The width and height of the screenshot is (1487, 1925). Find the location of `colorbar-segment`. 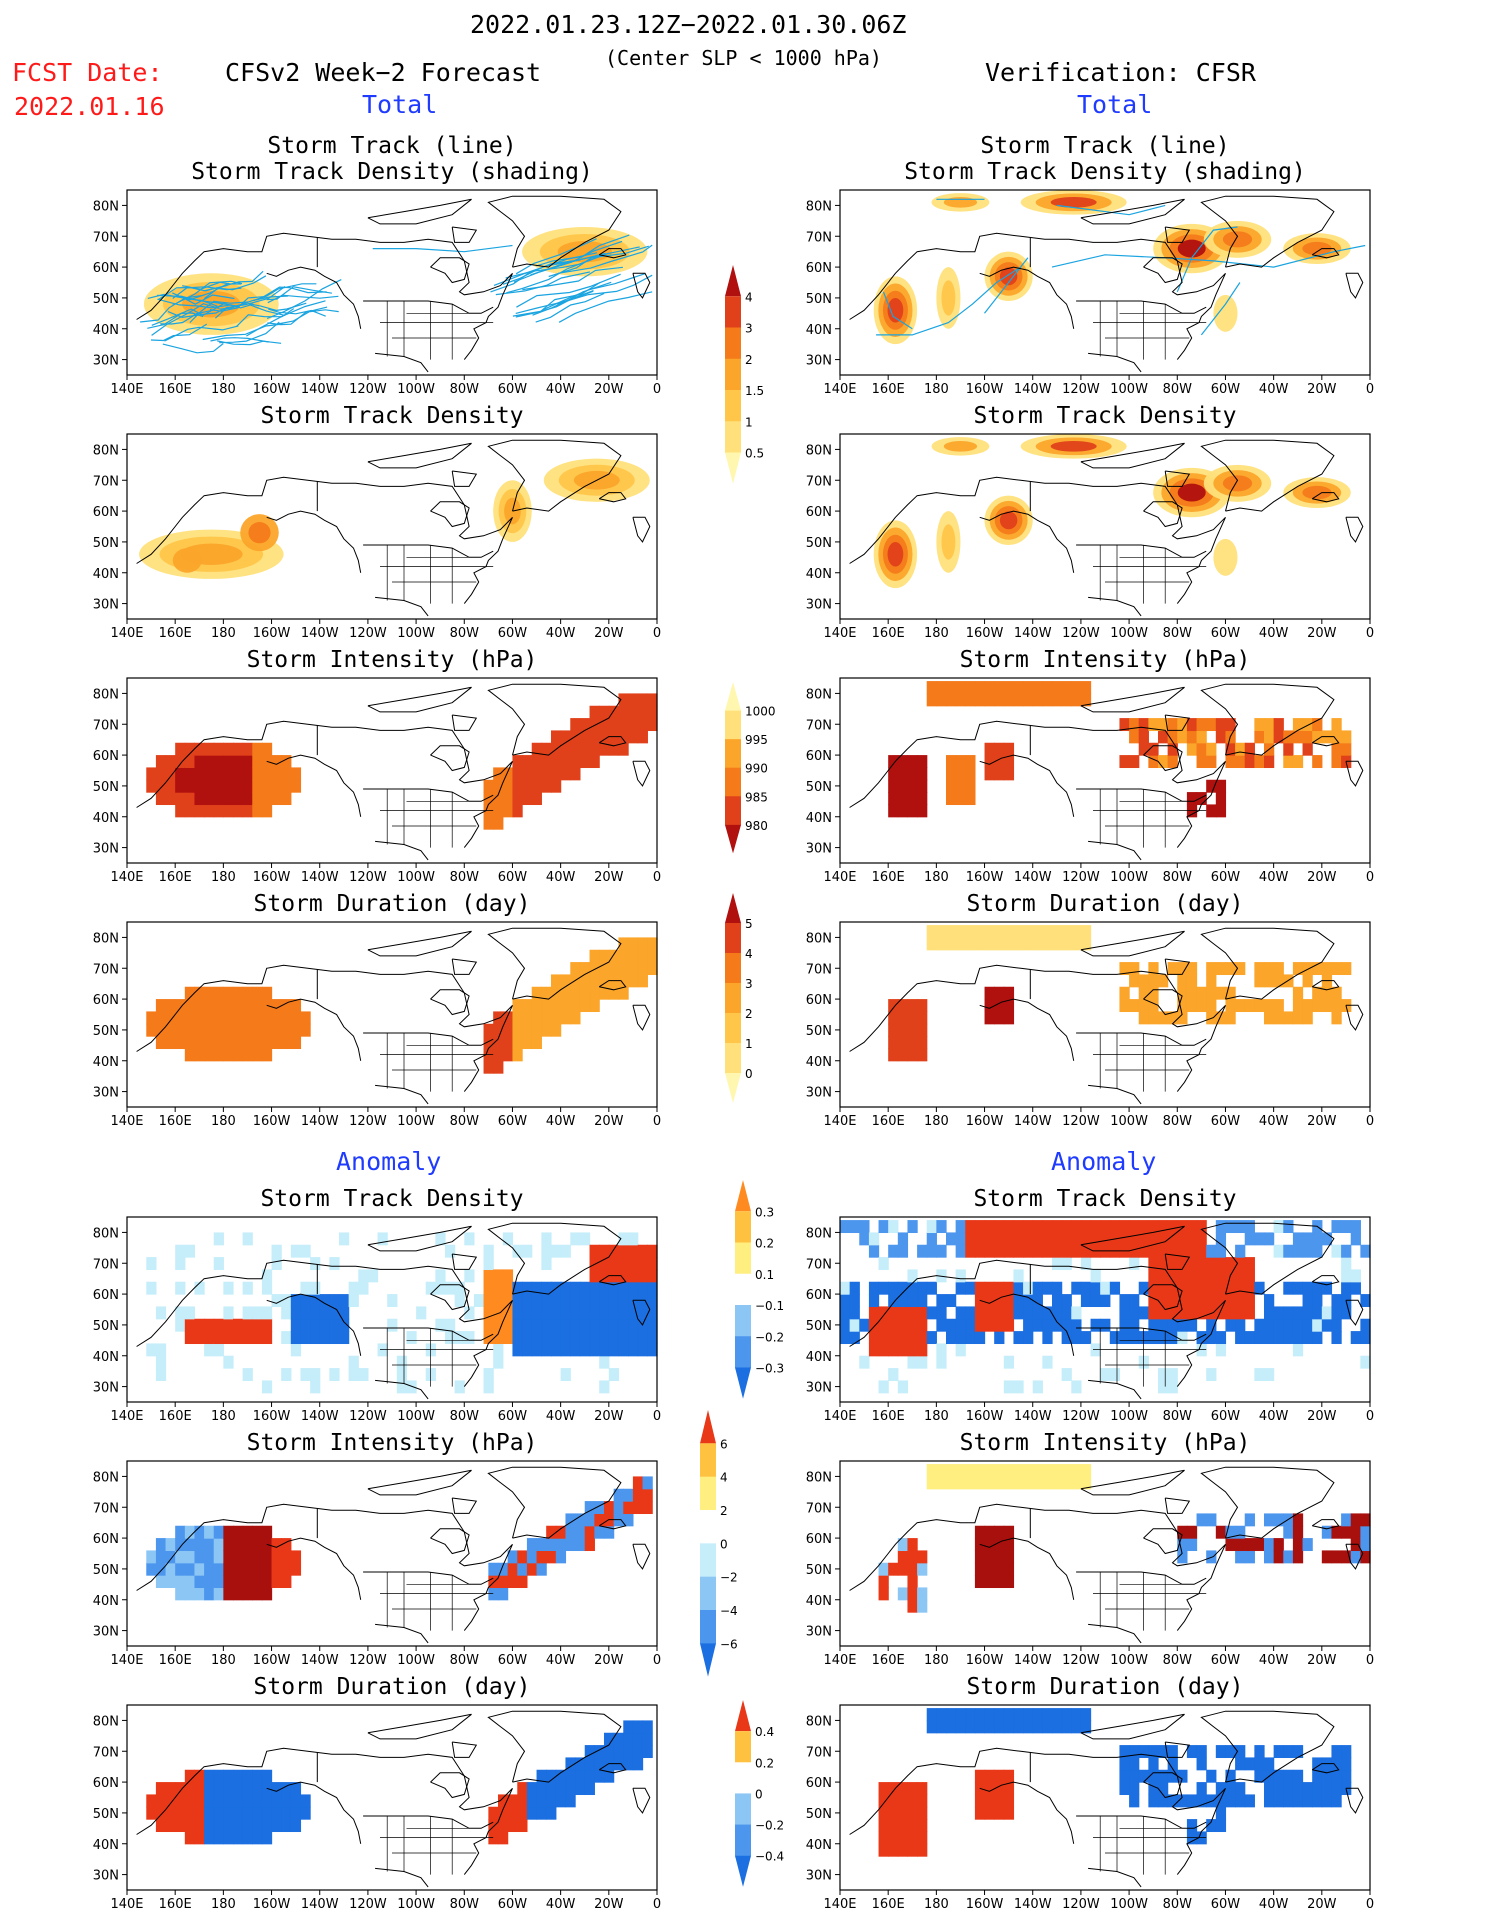

colorbar-segment is located at coordinates (733, 1058).